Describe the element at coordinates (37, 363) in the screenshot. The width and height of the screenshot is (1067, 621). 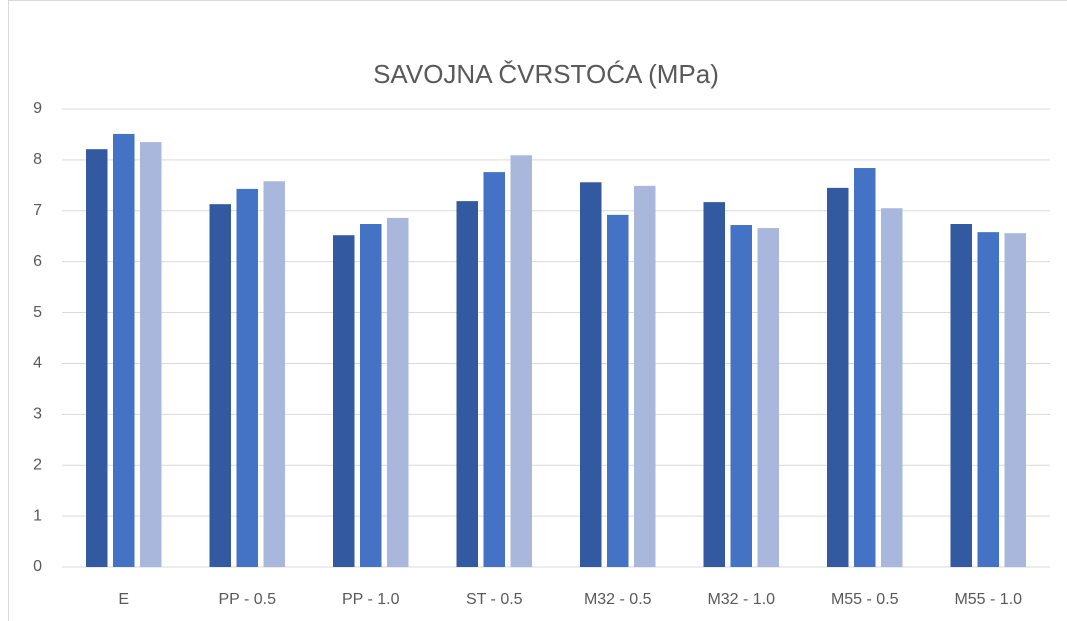
I see `y-tick-label: 4` at that location.